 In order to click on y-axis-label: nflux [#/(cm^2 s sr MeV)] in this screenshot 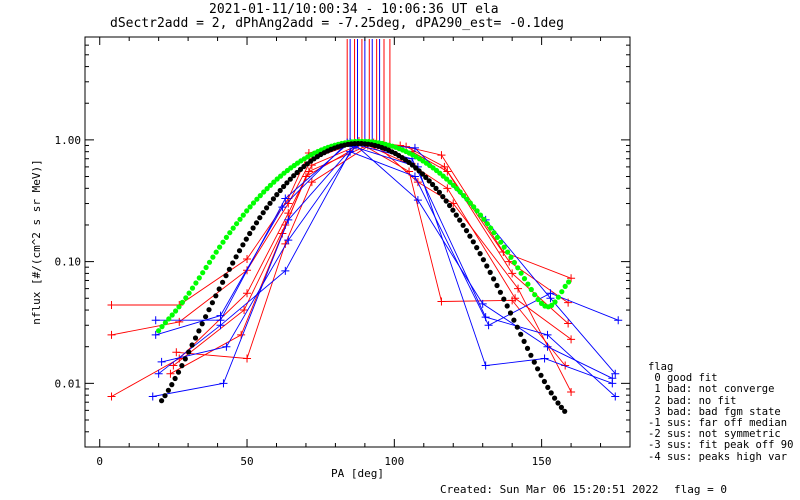, I will do `click(36, 242)`.